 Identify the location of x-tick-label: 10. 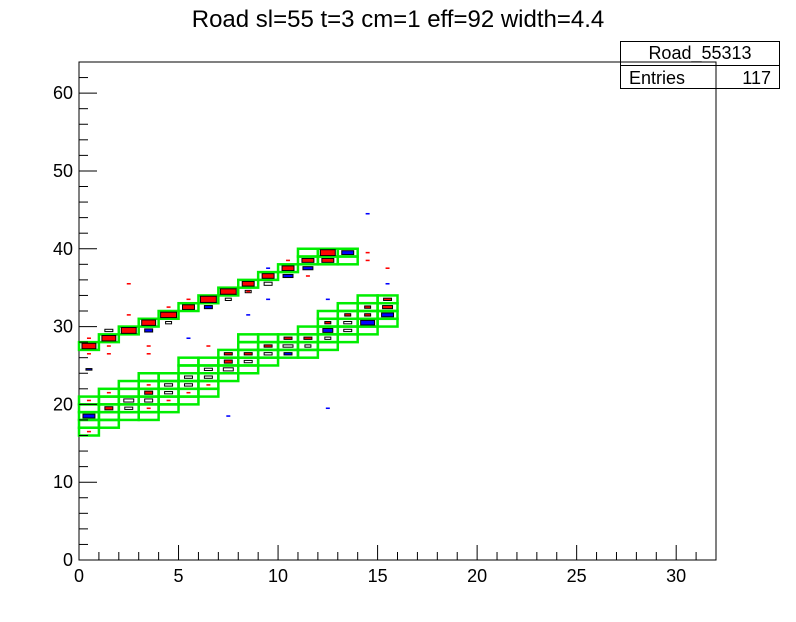
(278, 576).